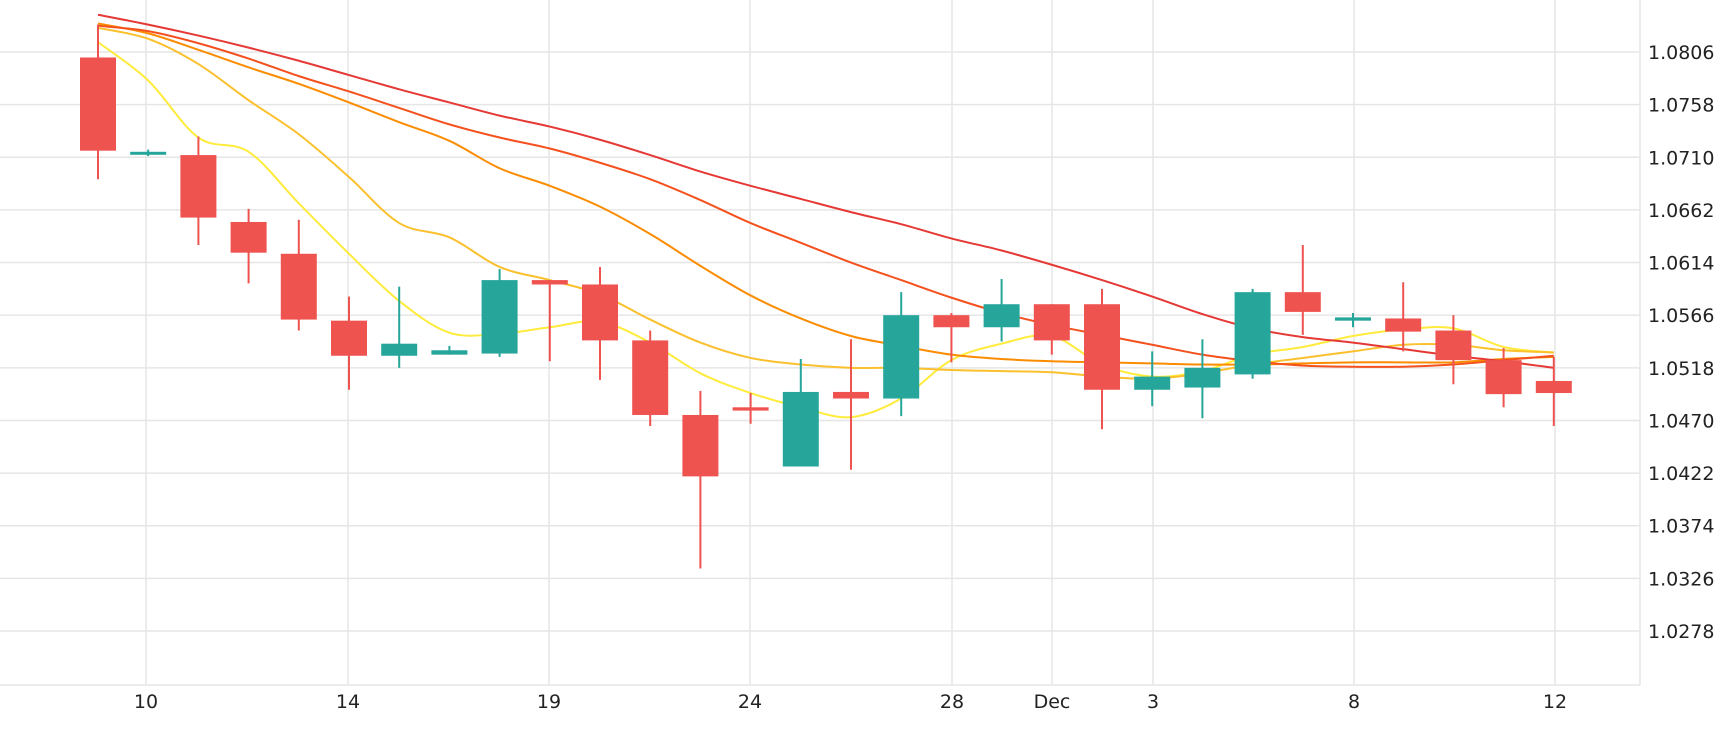 This screenshot has width=1730, height=734. Describe the element at coordinates (1681, 106) in the screenshot. I see `y-tick-label: 1.0758` at that location.